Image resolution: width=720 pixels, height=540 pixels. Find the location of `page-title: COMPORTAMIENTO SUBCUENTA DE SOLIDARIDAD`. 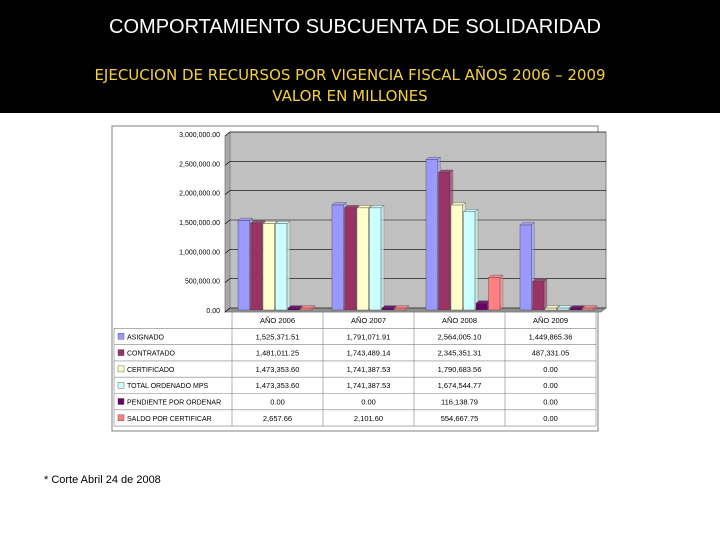

page-title: COMPORTAMIENTO SUBCUENTA DE SOLIDARIDAD is located at coordinates (355, 27).